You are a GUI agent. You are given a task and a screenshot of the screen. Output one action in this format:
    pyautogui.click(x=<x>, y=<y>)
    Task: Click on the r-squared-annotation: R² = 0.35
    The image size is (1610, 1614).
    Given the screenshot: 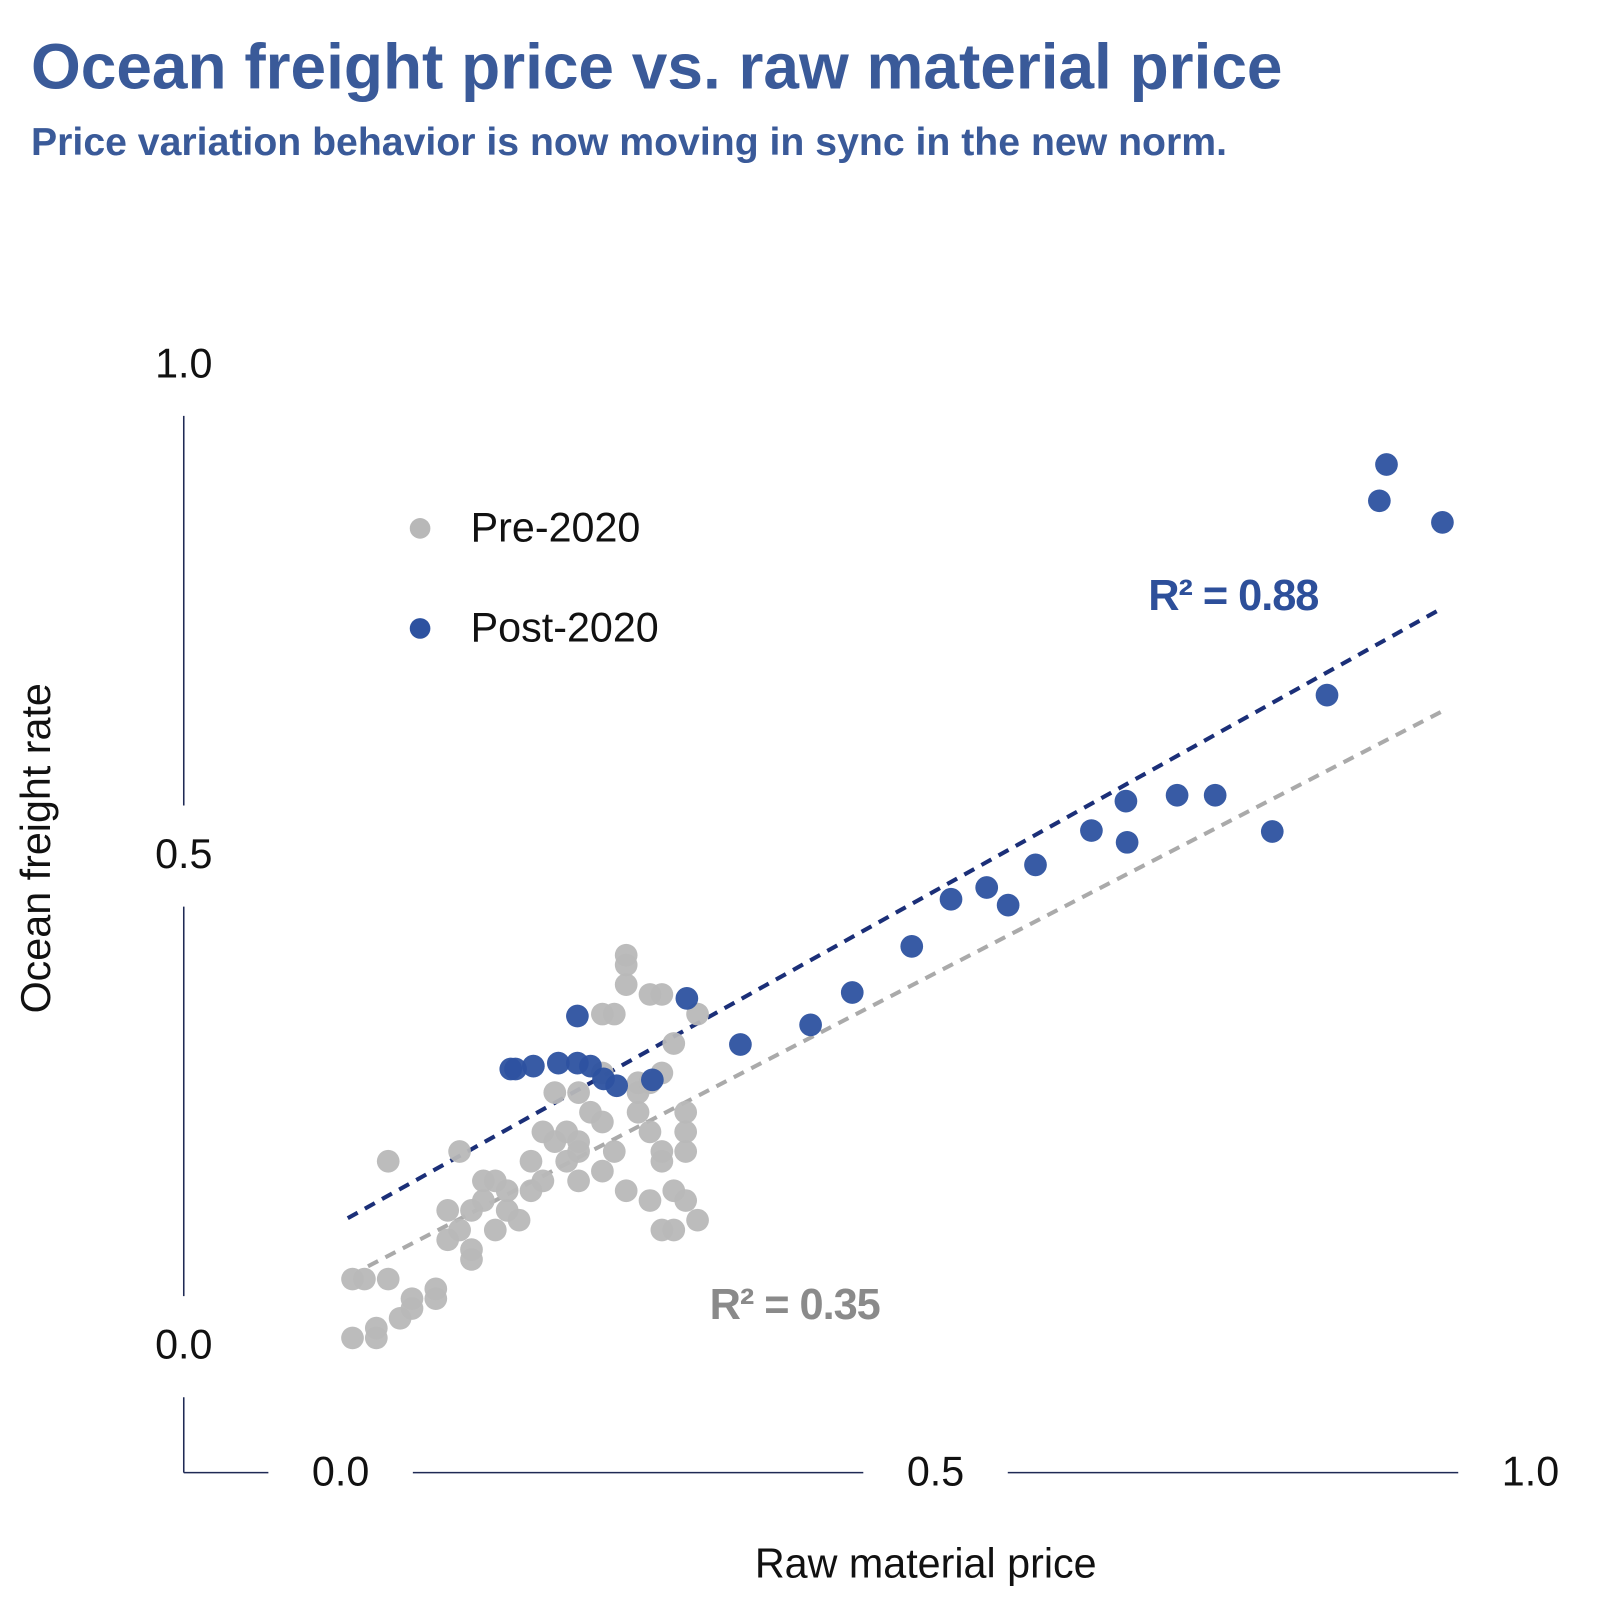 What is the action you would take?
    pyautogui.click(x=795, y=1305)
    